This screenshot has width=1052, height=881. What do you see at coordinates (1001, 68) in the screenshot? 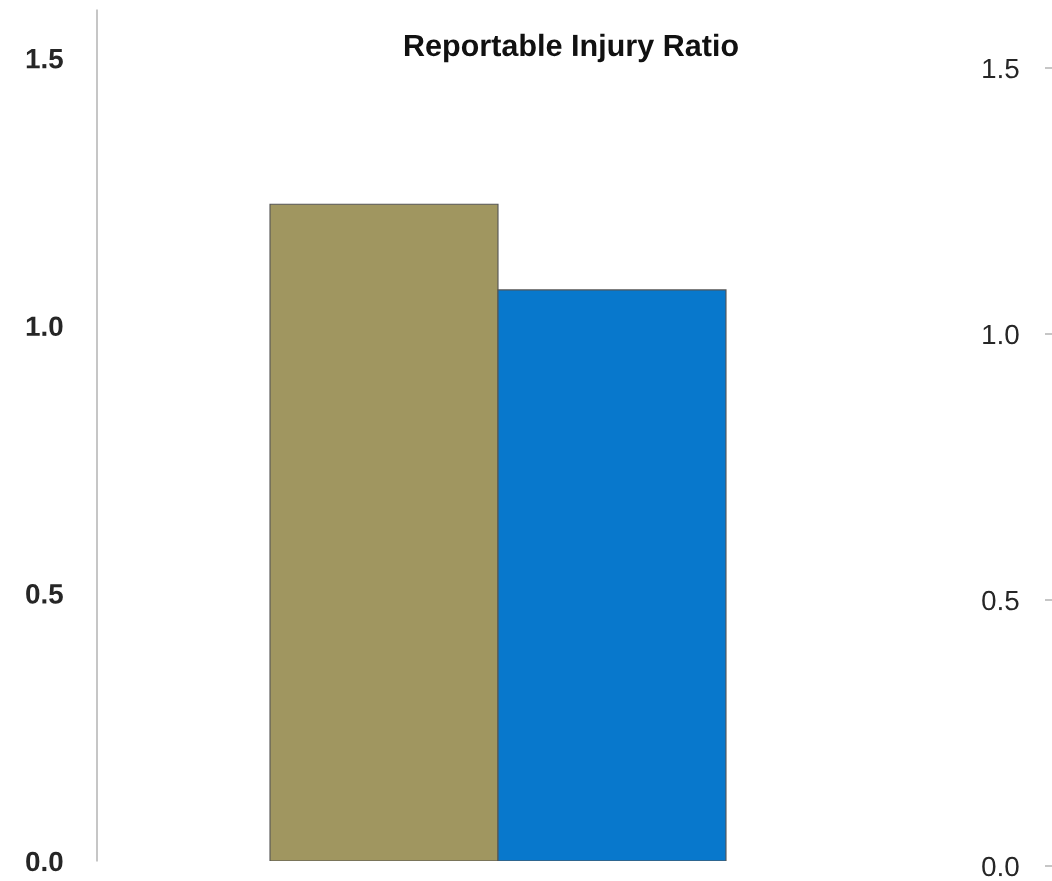
I see `y2-tick-label: 1.5` at bounding box center [1001, 68].